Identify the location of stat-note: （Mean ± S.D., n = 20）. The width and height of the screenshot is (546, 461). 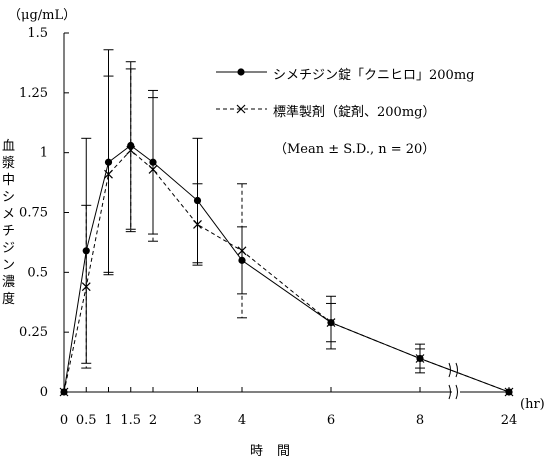
(355, 149).